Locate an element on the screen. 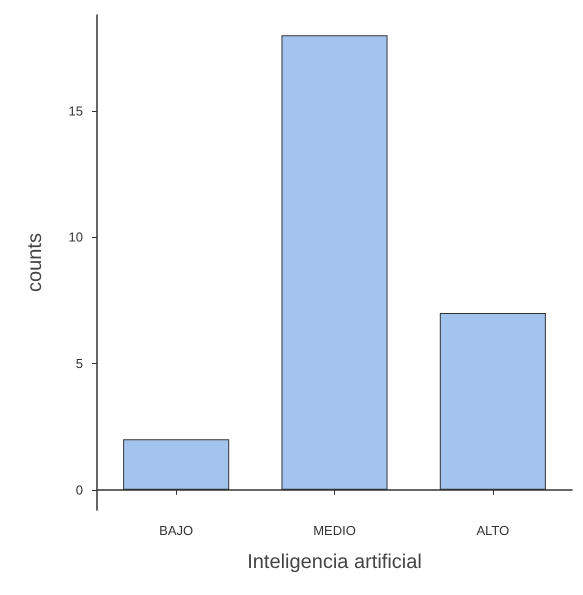  x-tick-label: MEDIO is located at coordinates (334, 530).